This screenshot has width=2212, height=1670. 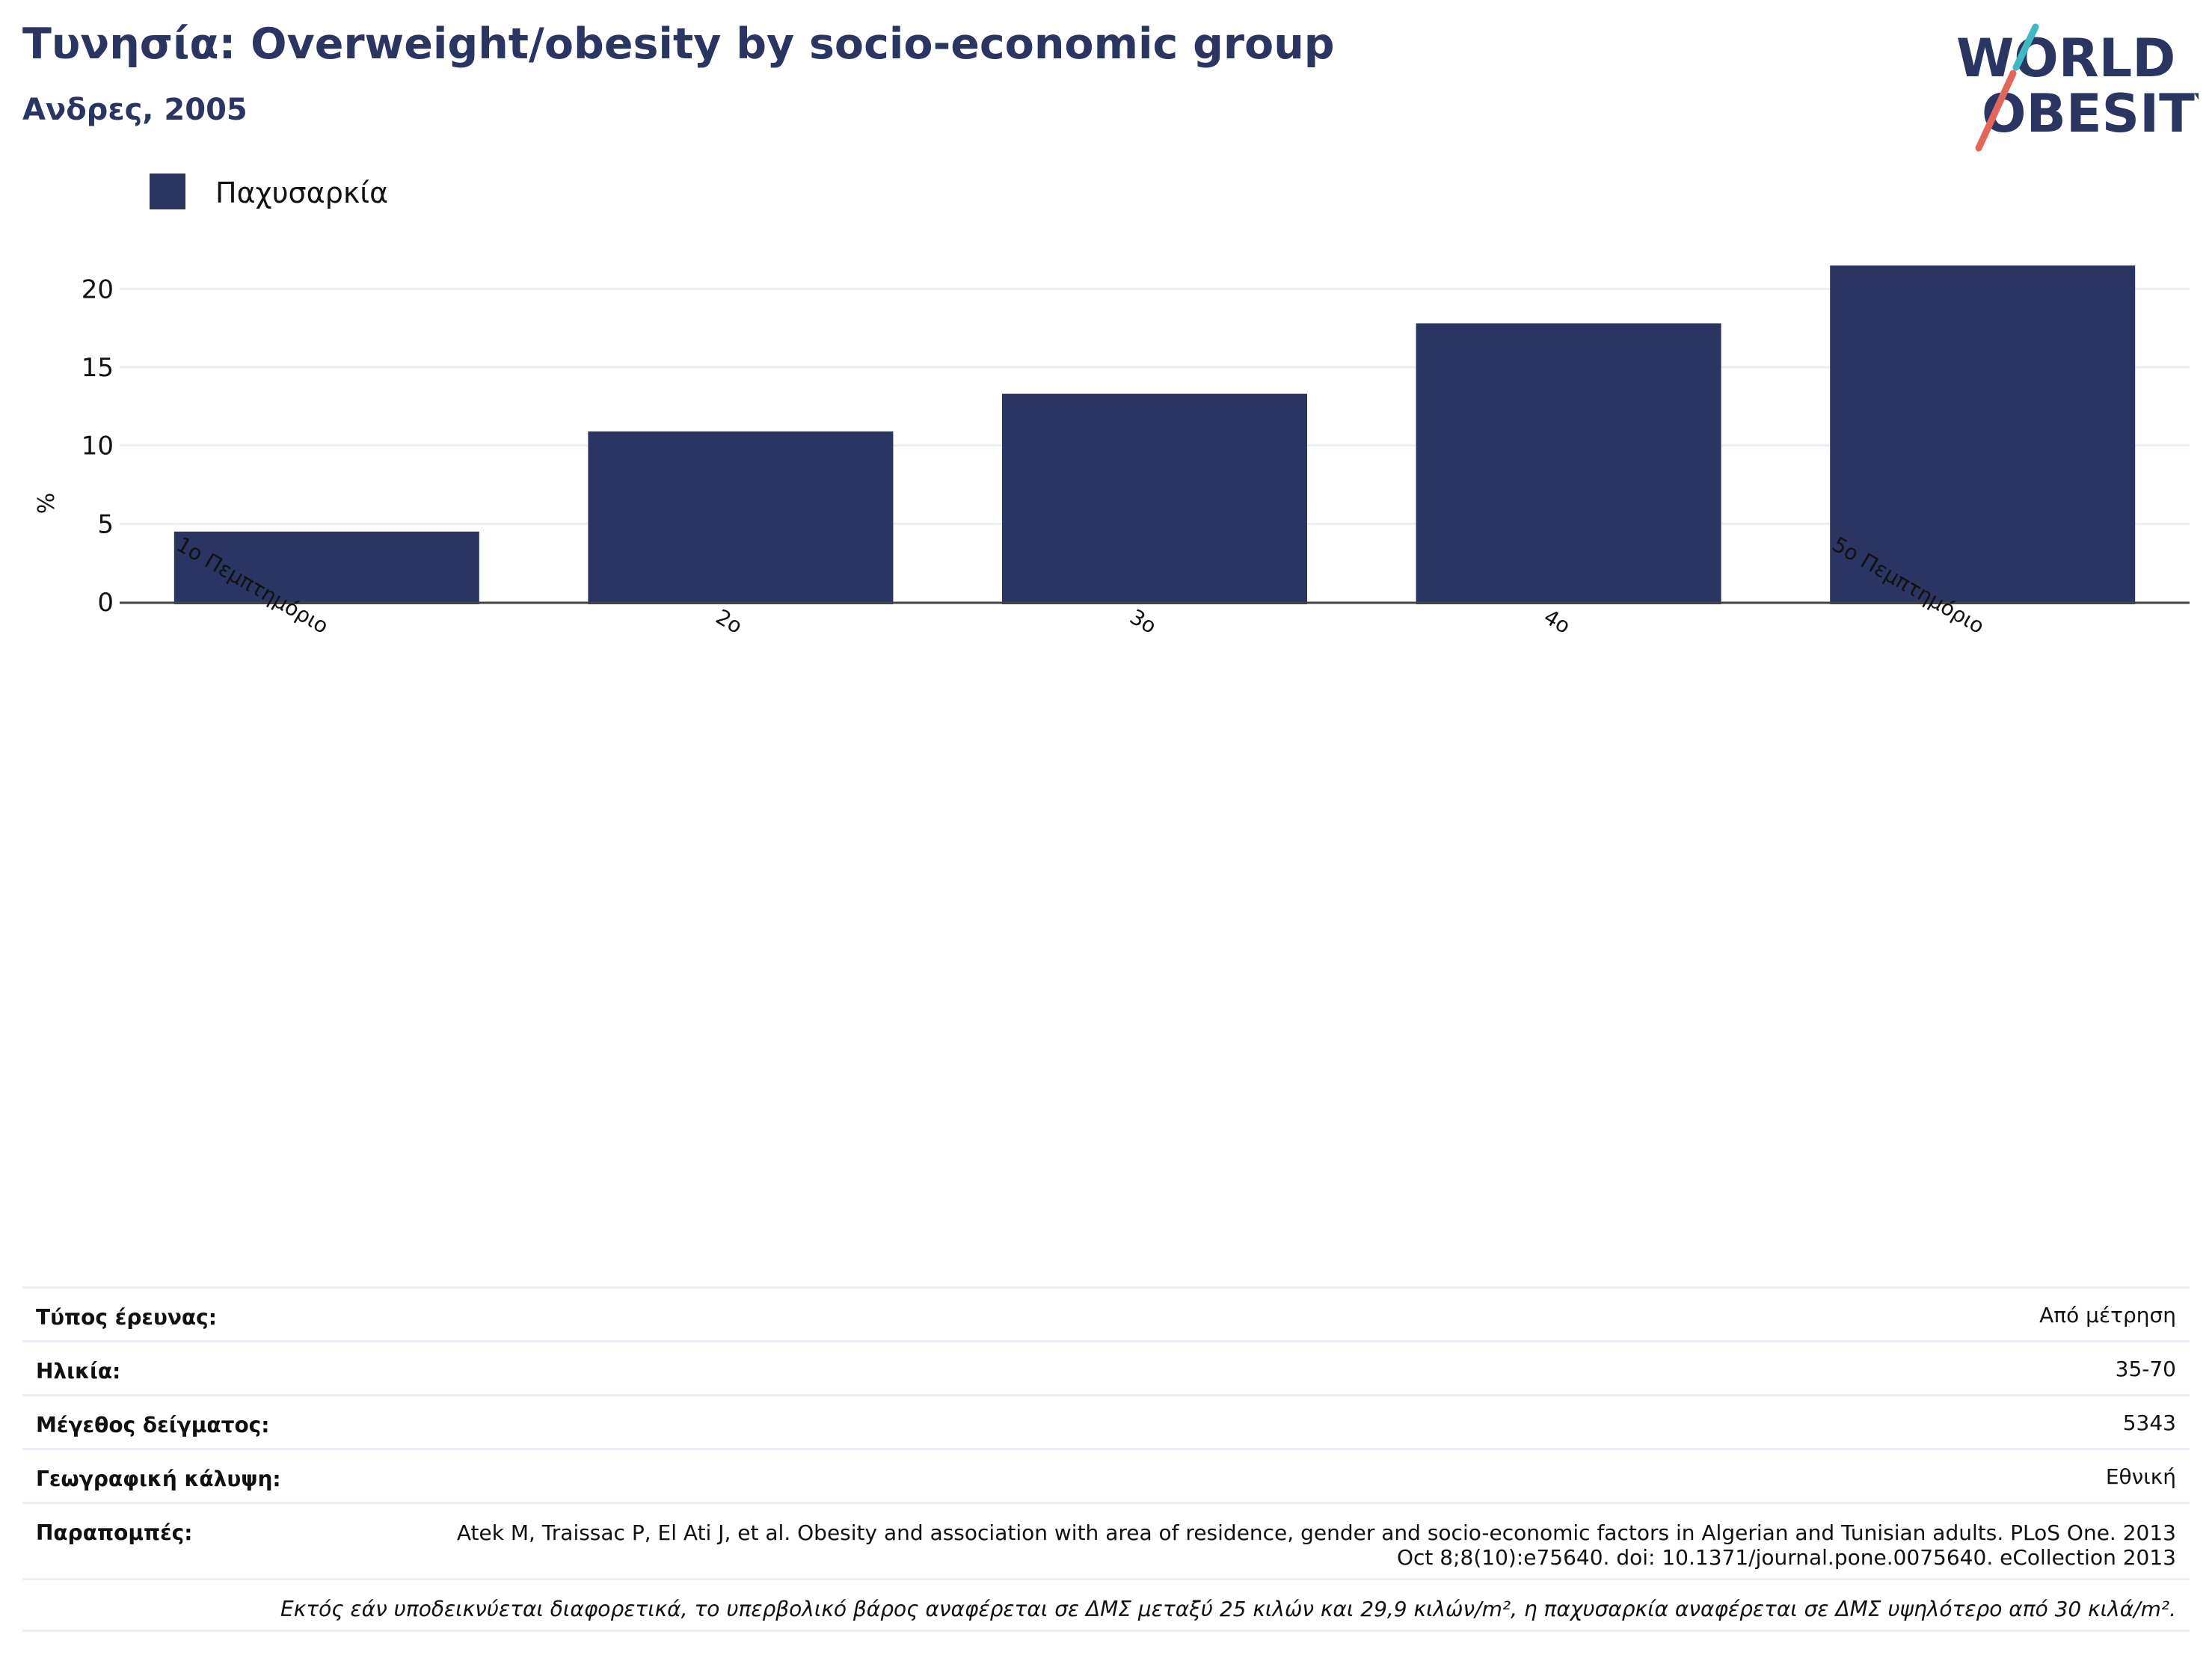 I want to click on x-tick-label-3: 3ο, so click(x=1143, y=621).